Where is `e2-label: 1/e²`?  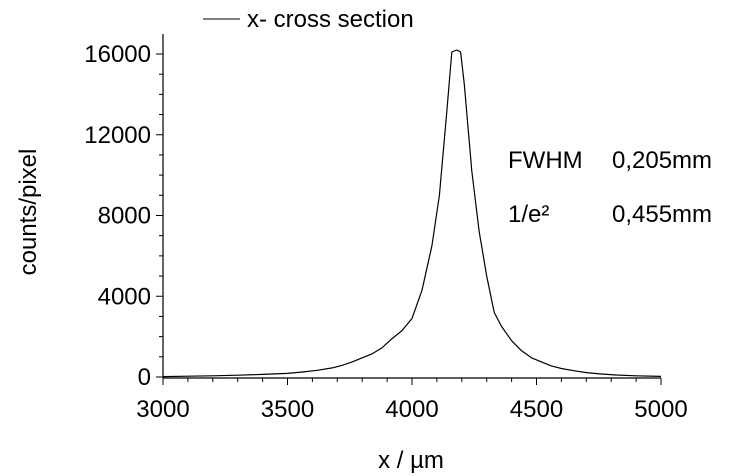 e2-label: 1/e² is located at coordinates (528, 214).